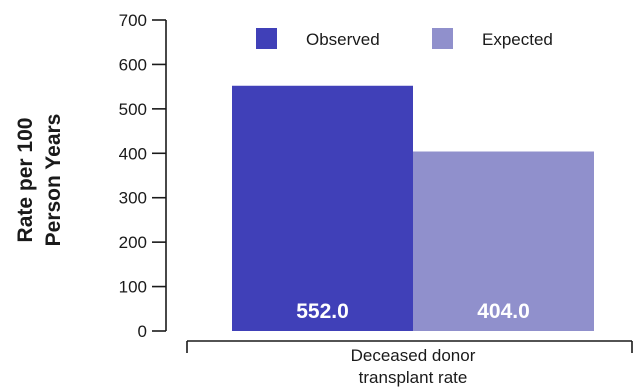 Image resolution: width=637 pixels, height=389 pixels. Describe the element at coordinates (133, 198) in the screenshot. I see `y-tick-label: 300` at that location.